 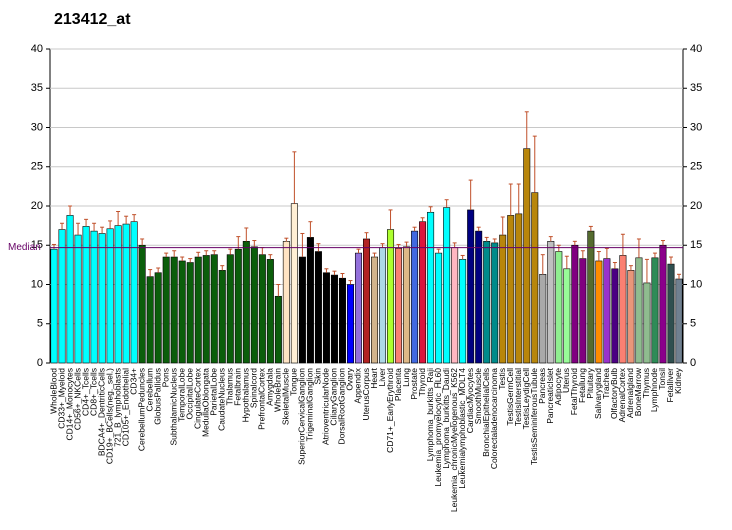 What do you see at coordinates (670, 385) in the screenshot?
I see `x-tick-label: Fetalliver` at bounding box center [670, 385].